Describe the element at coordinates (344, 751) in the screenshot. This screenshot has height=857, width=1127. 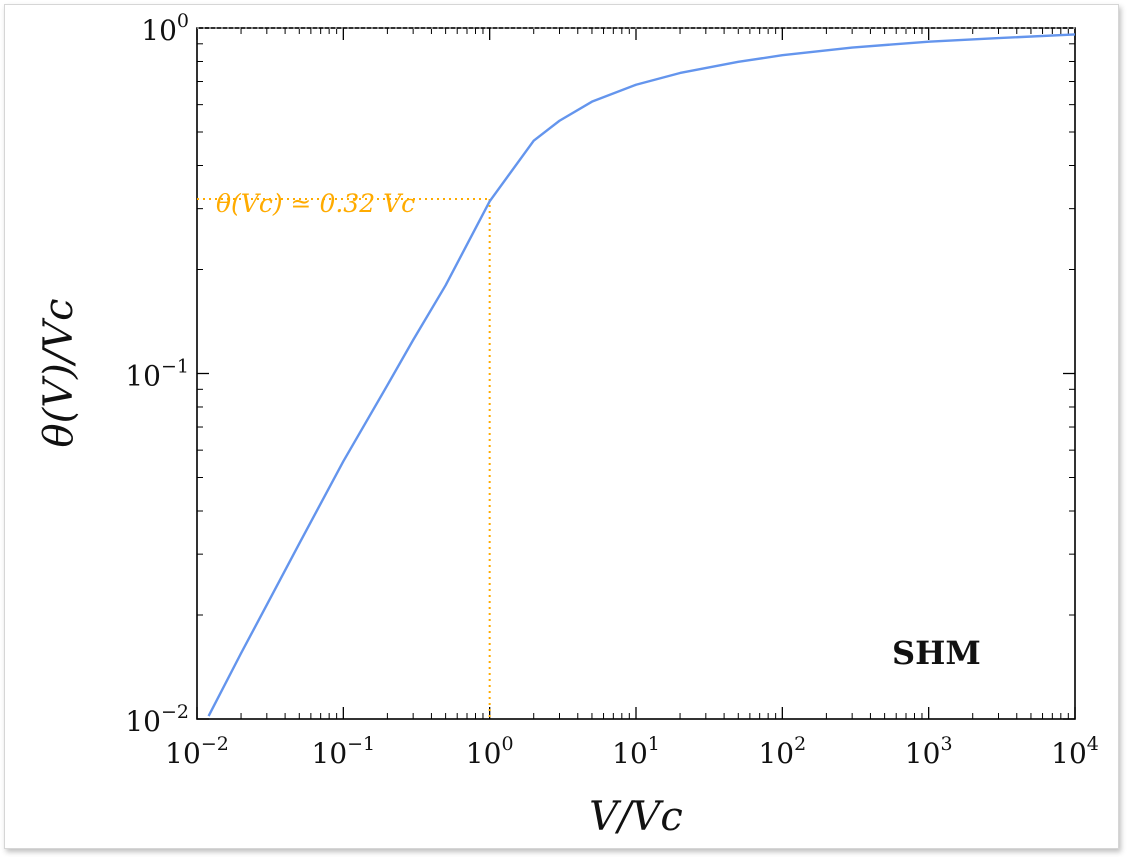
I see `x-tick-label: 10⁻¹` at that location.